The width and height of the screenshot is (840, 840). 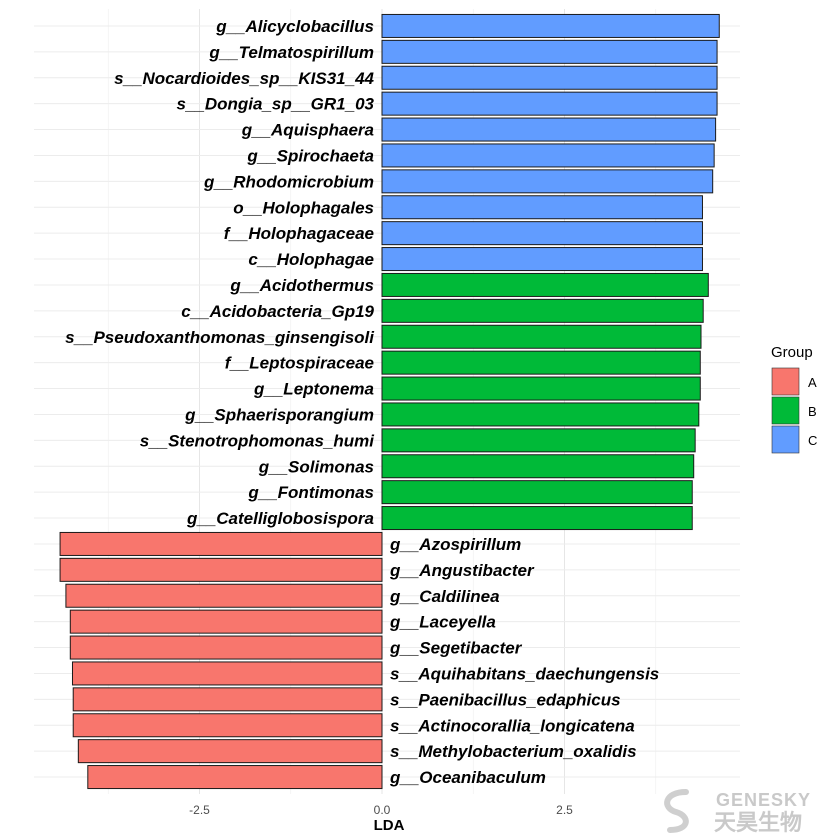 What do you see at coordinates (277, 311) in the screenshot?
I see `bar-label: c__Acidobacteria_Gp19` at bounding box center [277, 311].